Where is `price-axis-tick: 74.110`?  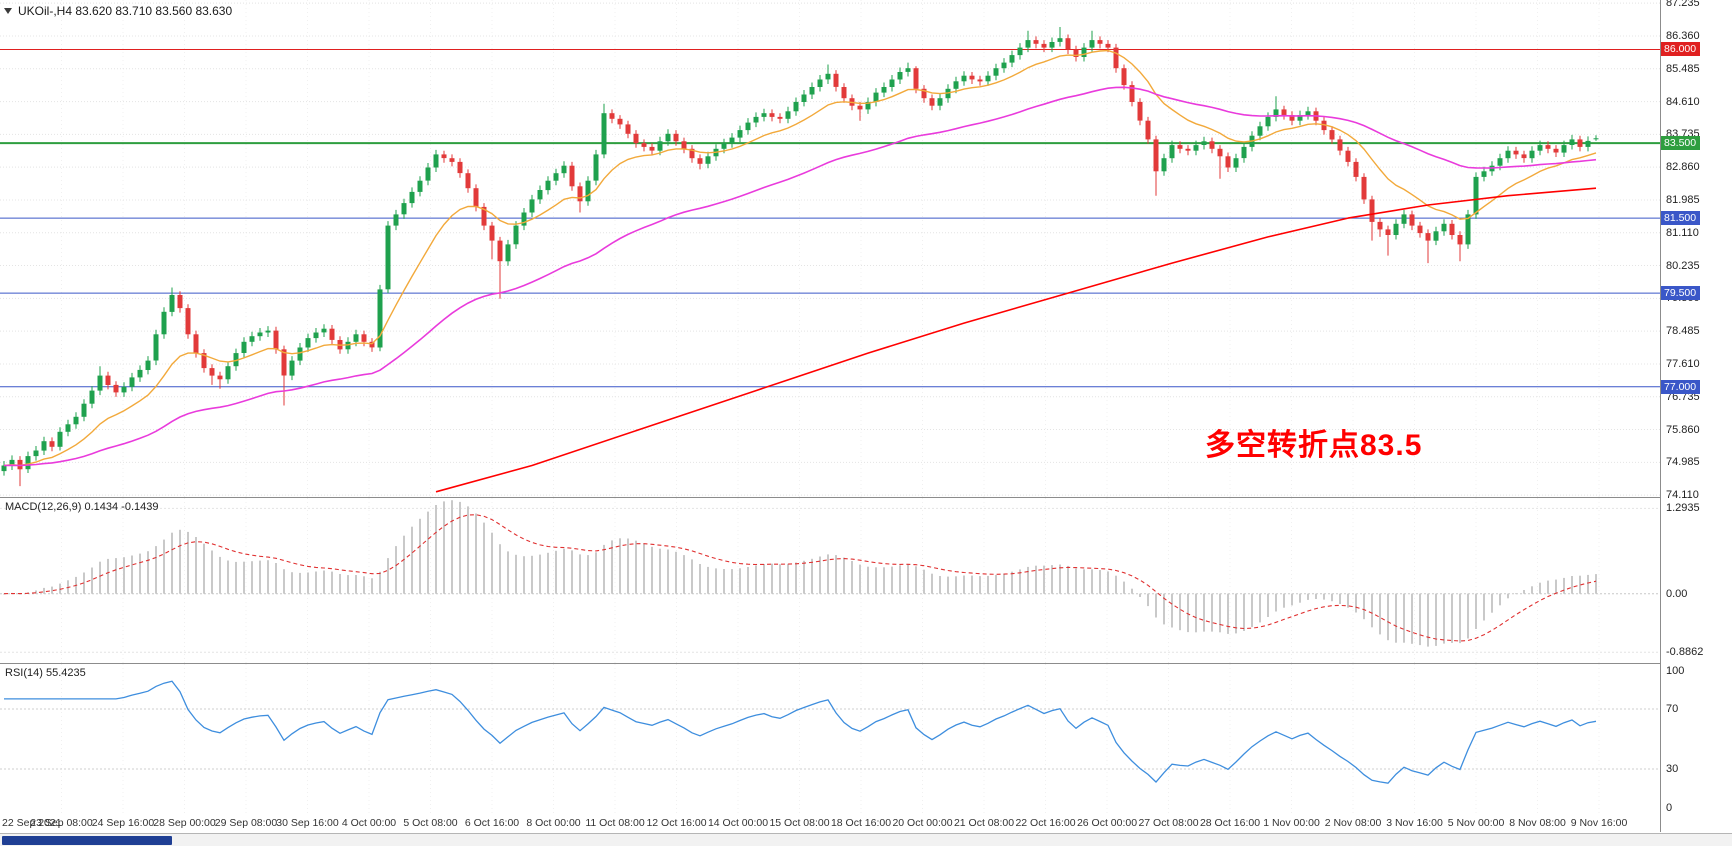 price-axis-tick: 74.110 is located at coordinates (1682, 495).